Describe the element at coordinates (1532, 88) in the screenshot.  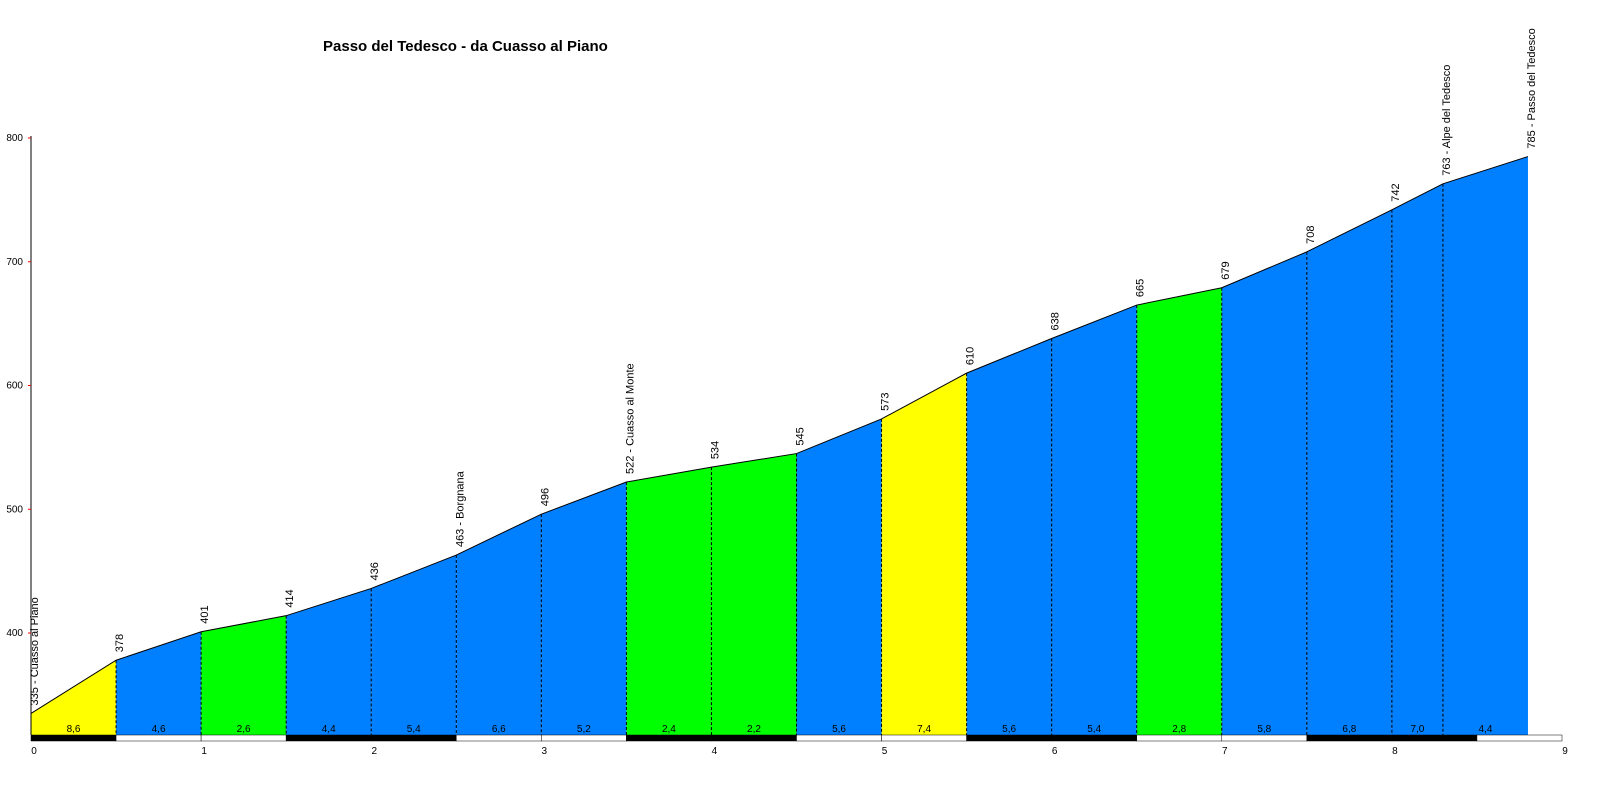
I see `elevation-label: 785 - Passo del Tedesco` at that location.